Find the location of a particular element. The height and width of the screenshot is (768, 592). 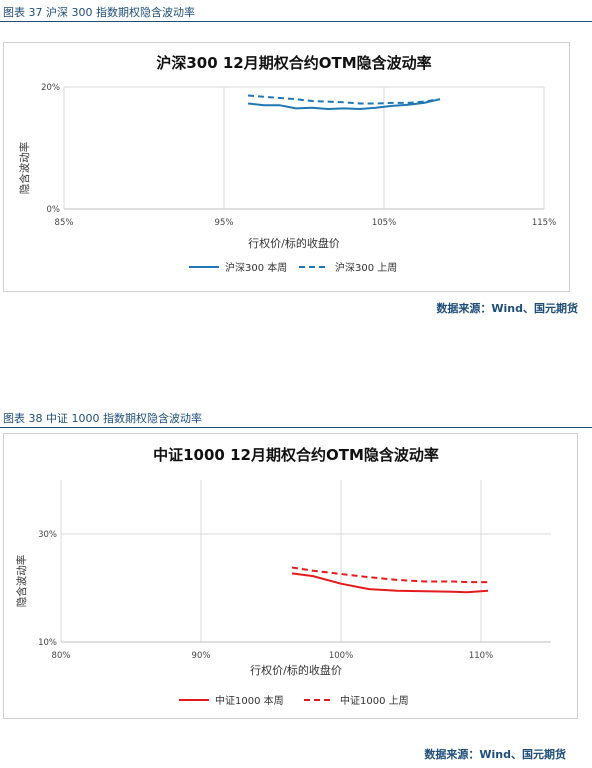

x-tick-label: 90% is located at coordinates (201, 656).